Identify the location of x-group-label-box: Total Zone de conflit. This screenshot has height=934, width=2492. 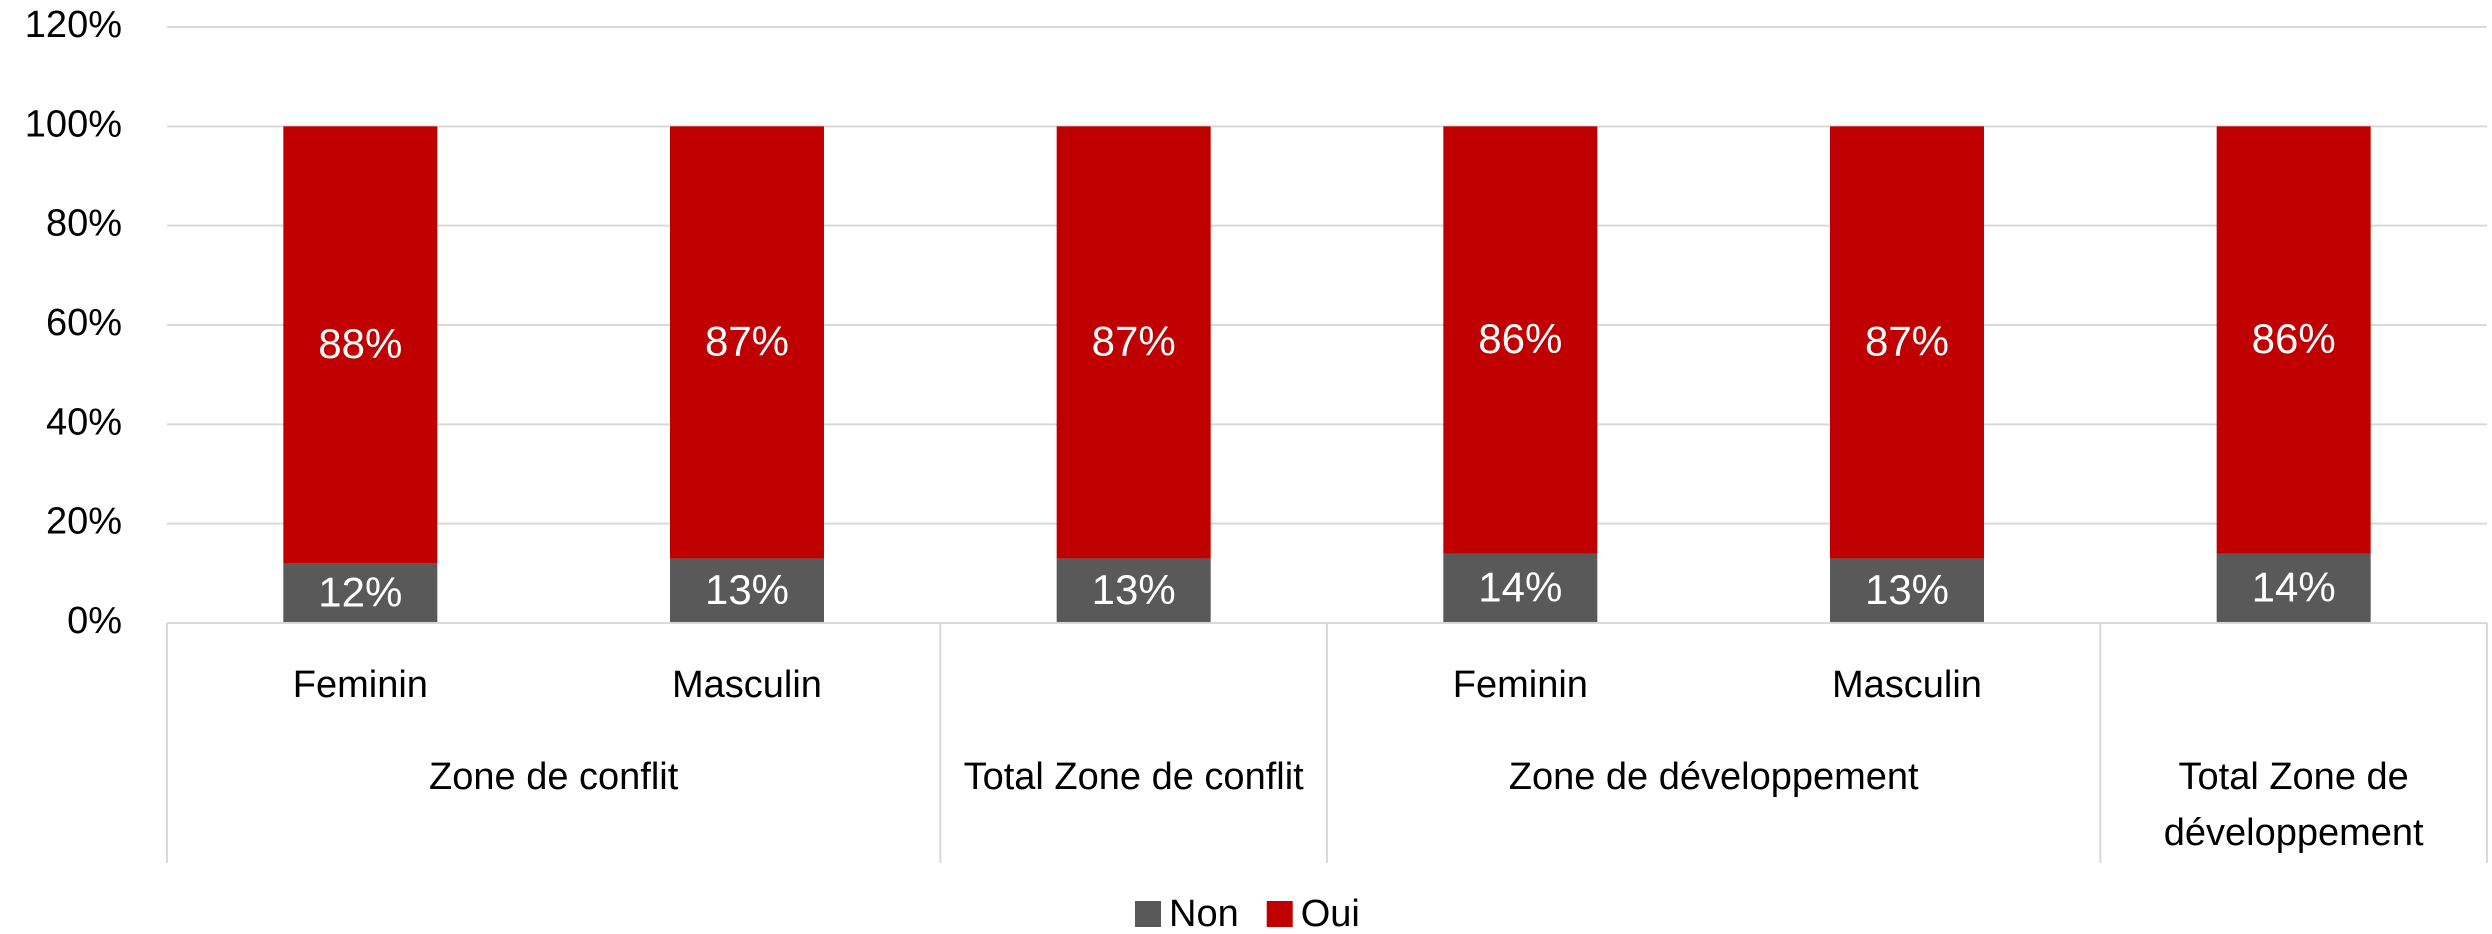
(1133, 777).